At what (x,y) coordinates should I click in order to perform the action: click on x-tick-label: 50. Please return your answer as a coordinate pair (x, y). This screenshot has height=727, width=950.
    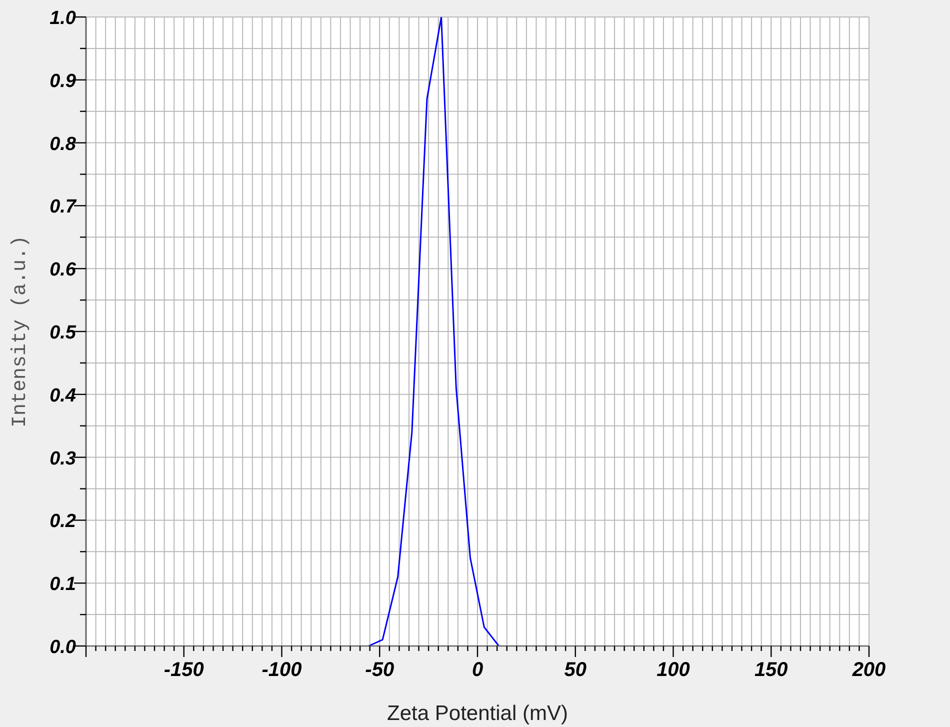
    Looking at the image, I should click on (575, 670).